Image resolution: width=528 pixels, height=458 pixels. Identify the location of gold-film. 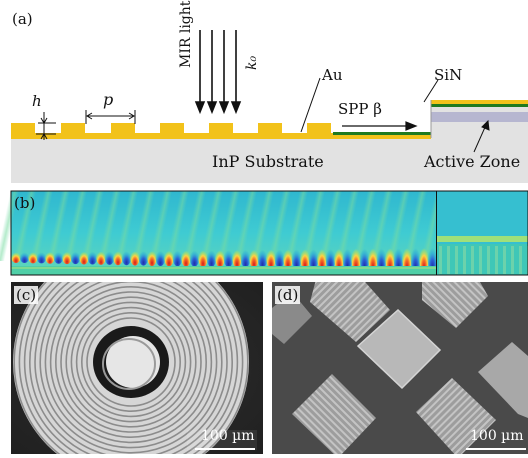
(221, 136).